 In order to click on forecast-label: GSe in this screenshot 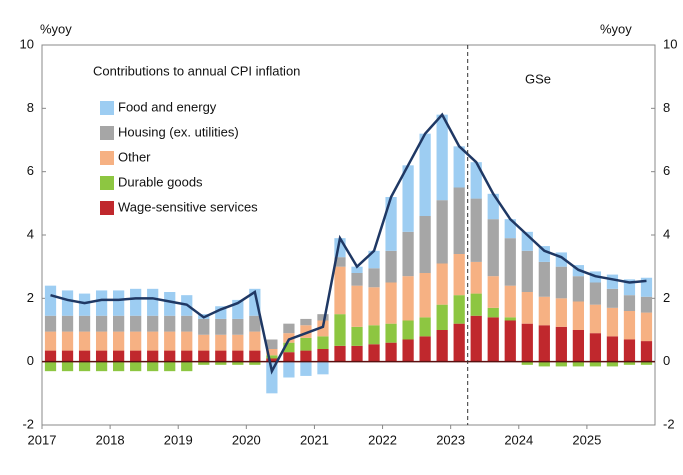, I will do `click(538, 78)`.